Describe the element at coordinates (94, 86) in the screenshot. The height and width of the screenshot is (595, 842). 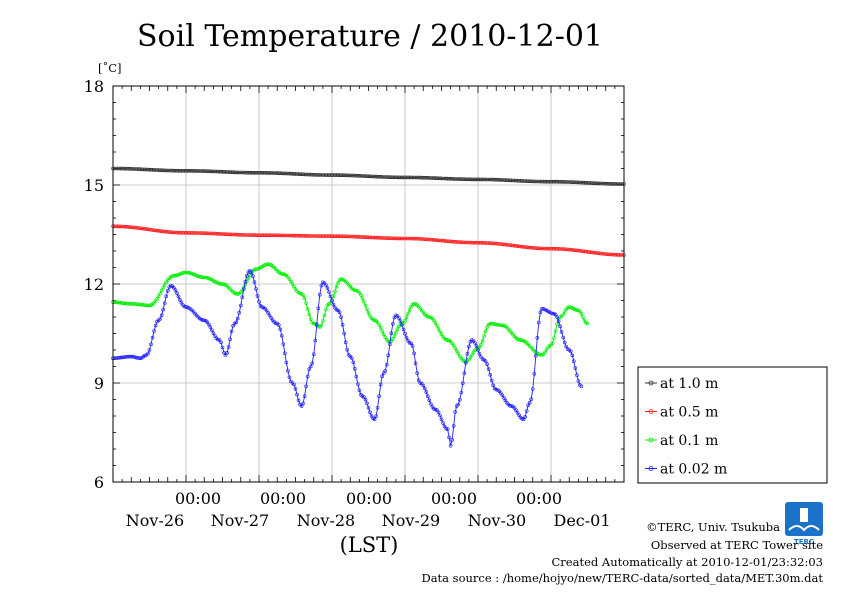
I see `y-tick-label: 18` at that location.